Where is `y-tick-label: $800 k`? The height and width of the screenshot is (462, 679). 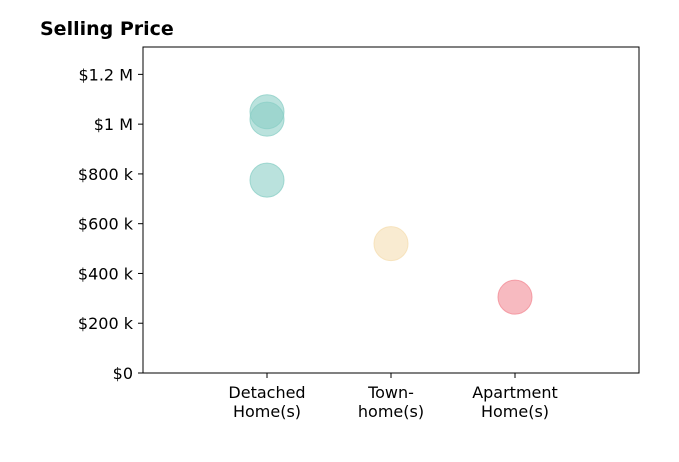
y-tick-label: $800 k is located at coordinates (106, 174).